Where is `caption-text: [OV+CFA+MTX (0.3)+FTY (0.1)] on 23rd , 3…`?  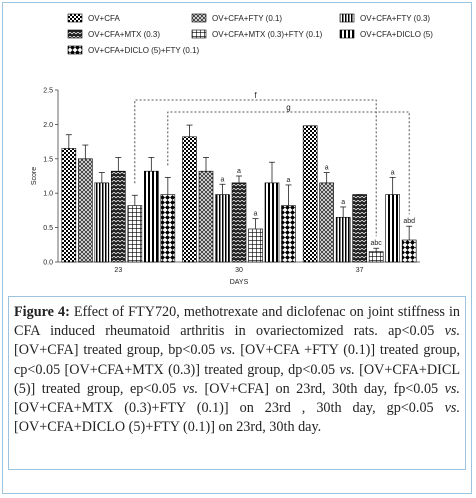 caption-text: [OV+CFA+MTX (0.3)+FTY (0.1)] on 23rd , 3… is located at coordinates (229, 408).